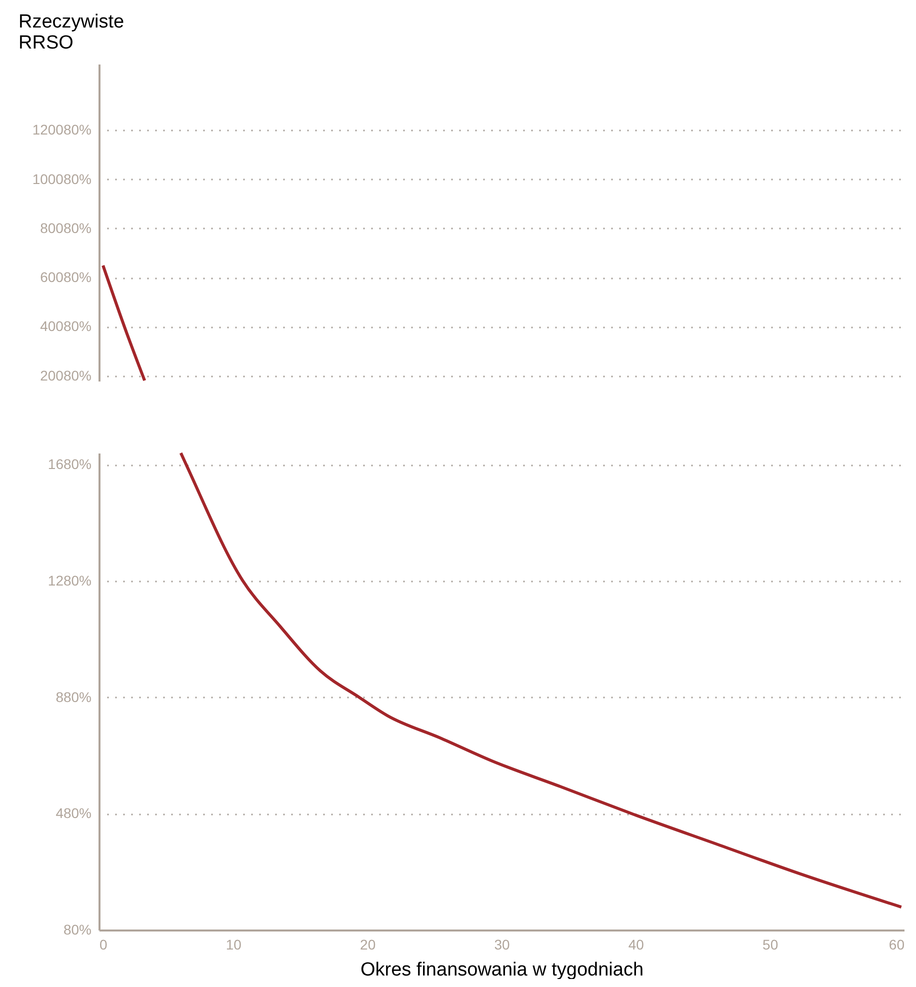  Describe the element at coordinates (77, 930) in the screenshot. I see `y-tick-label: 80%` at that location.